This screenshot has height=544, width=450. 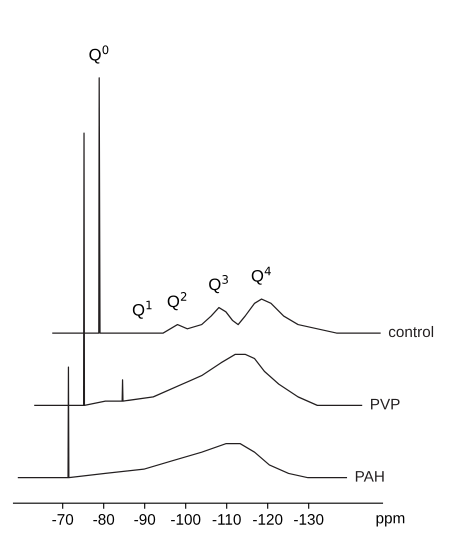 I want to click on x-tick-label: -110, so click(x=226, y=519).